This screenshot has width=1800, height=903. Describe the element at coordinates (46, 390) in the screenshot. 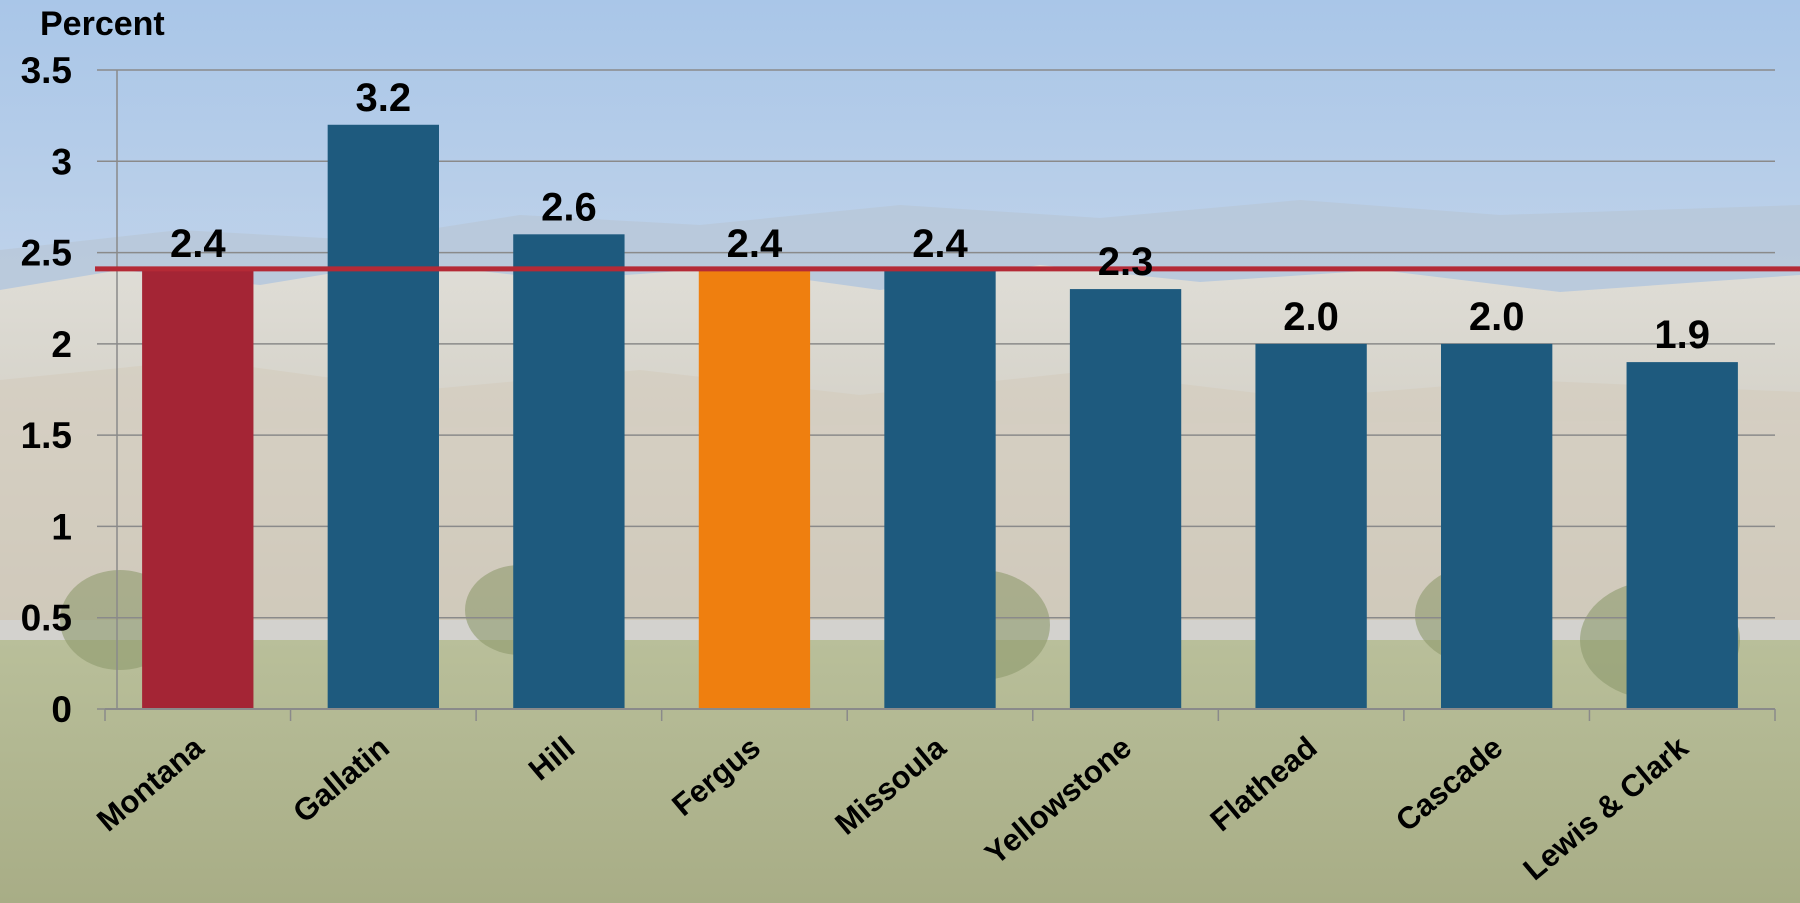

I see `y-axis-ticks: 0 0.5 1 1.5 2 2.5 3 3.5` at that location.